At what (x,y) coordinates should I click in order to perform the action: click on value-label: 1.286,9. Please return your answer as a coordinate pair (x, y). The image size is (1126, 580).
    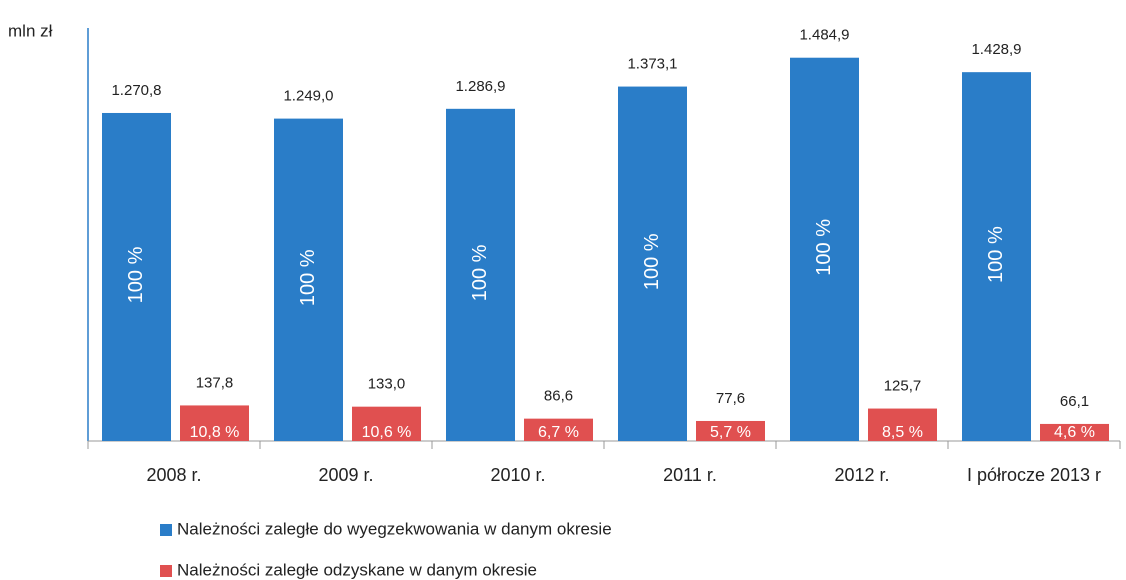
    Looking at the image, I should click on (480, 86).